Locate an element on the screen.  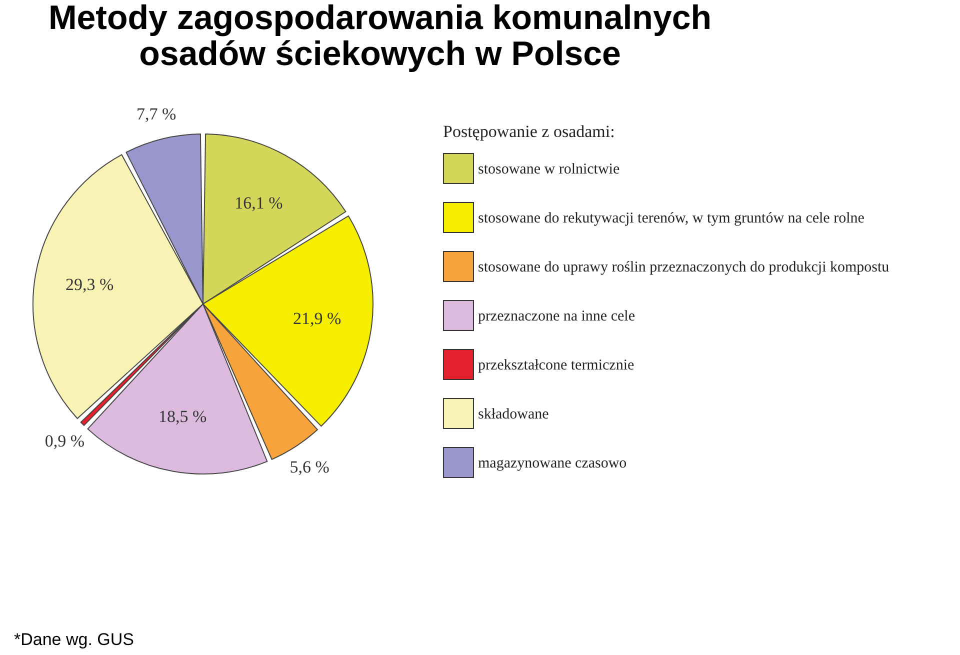
data-label: 29,3 % is located at coordinates (90, 284).